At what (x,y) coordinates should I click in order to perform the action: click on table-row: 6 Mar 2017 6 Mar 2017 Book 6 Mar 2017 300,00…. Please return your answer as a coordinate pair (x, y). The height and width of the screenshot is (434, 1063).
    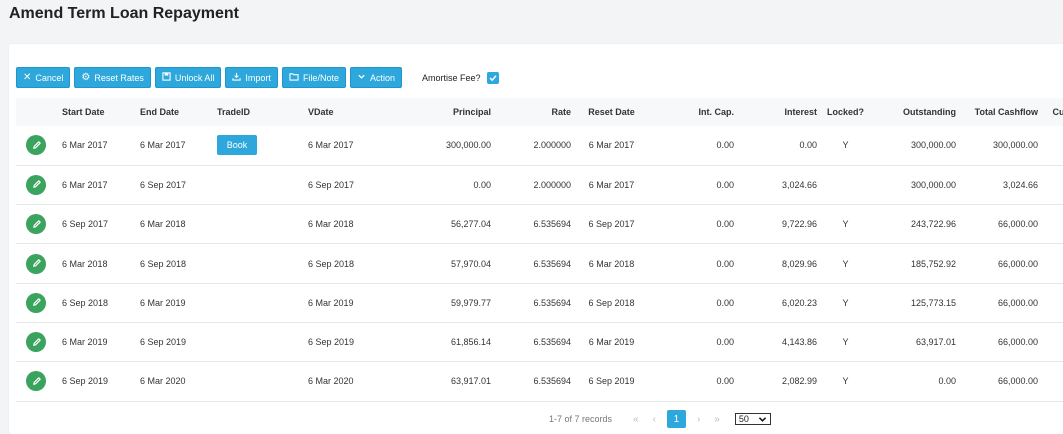
    Looking at the image, I should click on (539, 146).